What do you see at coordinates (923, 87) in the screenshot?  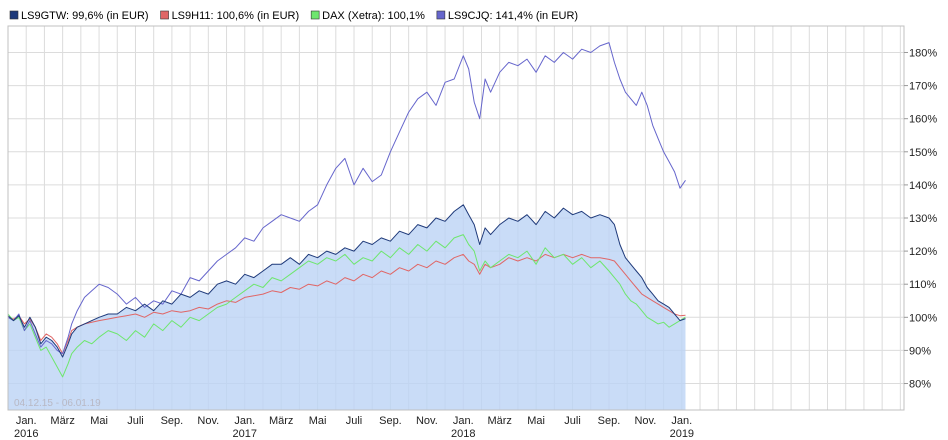 I see `y-tick-label: 170%` at bounding box center [923, 87].